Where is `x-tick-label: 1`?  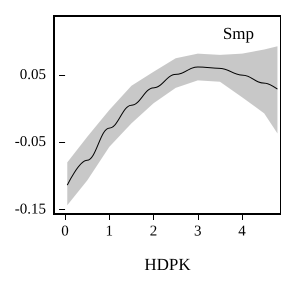 x-tick-label: 1 is located at coordinates (110, 232).